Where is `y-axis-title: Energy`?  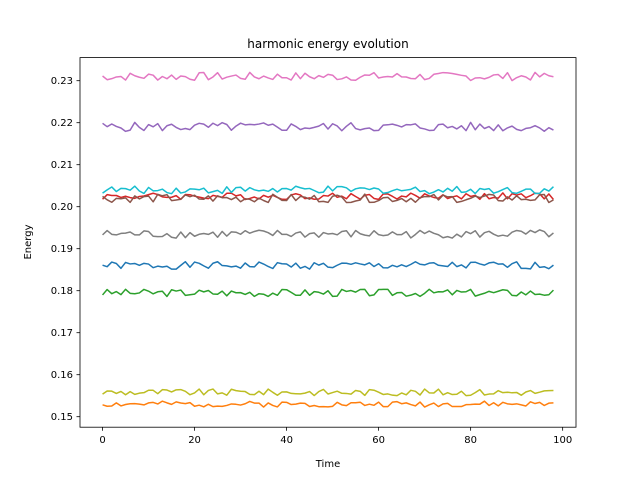
y-axis-title: Energy is located at coordinates (28, 241).